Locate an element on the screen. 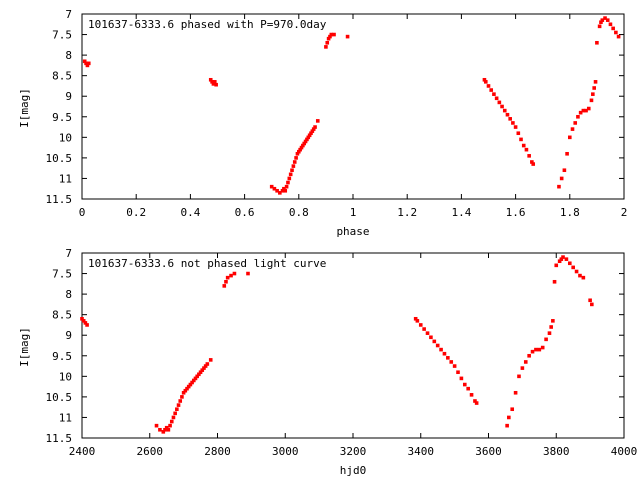 The width and height of the screenshot is (640, 480). bottom-x-tick-label: 3000 is located at coordinates (285, 451).